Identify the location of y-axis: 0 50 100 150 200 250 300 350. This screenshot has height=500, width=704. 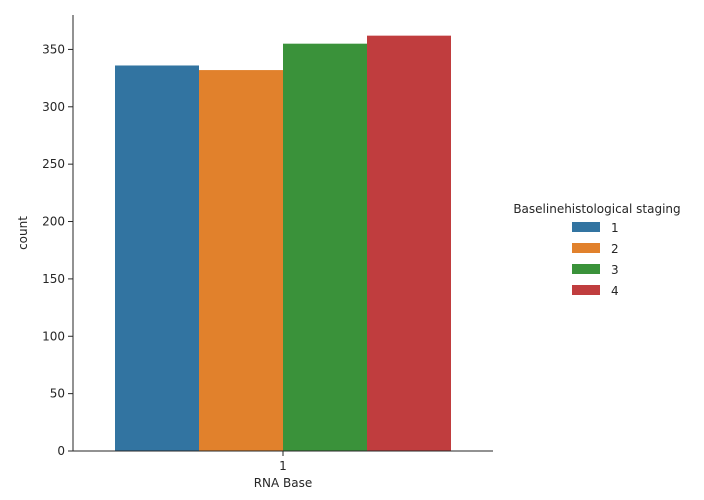
(58, 236).